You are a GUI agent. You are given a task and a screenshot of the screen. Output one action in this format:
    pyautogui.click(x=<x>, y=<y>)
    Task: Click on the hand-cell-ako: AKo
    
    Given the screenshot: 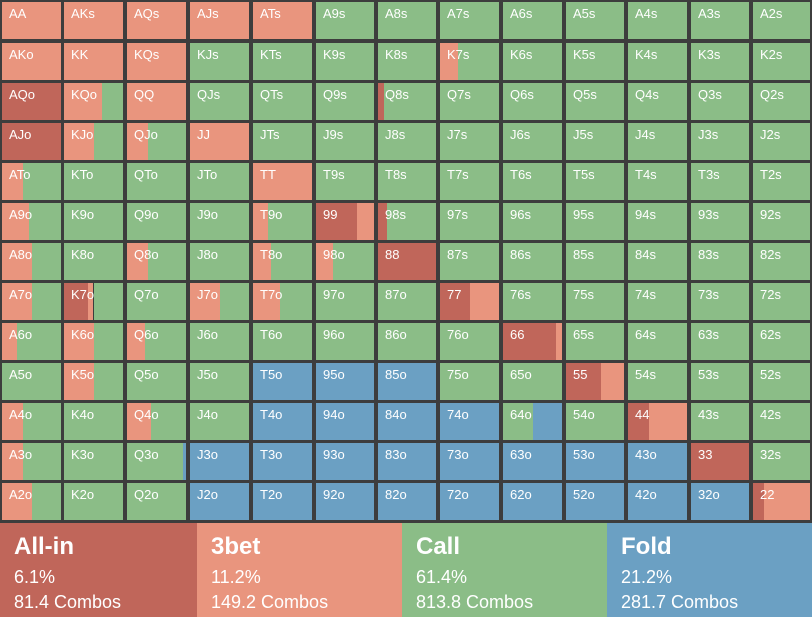 What is the action you would take?
    pyautogui.click(x=31, y=61)
    